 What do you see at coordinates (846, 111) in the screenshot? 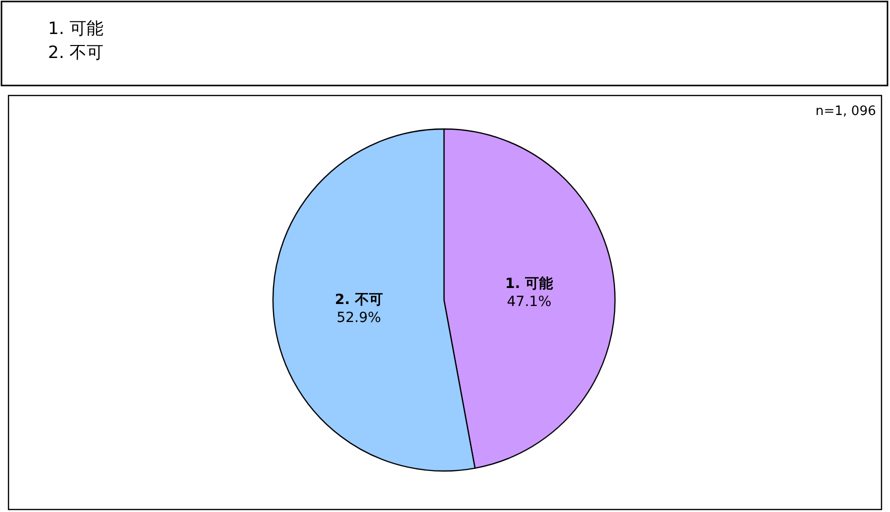
I see `text: n=1, 096` at bounding box center [846, 111].